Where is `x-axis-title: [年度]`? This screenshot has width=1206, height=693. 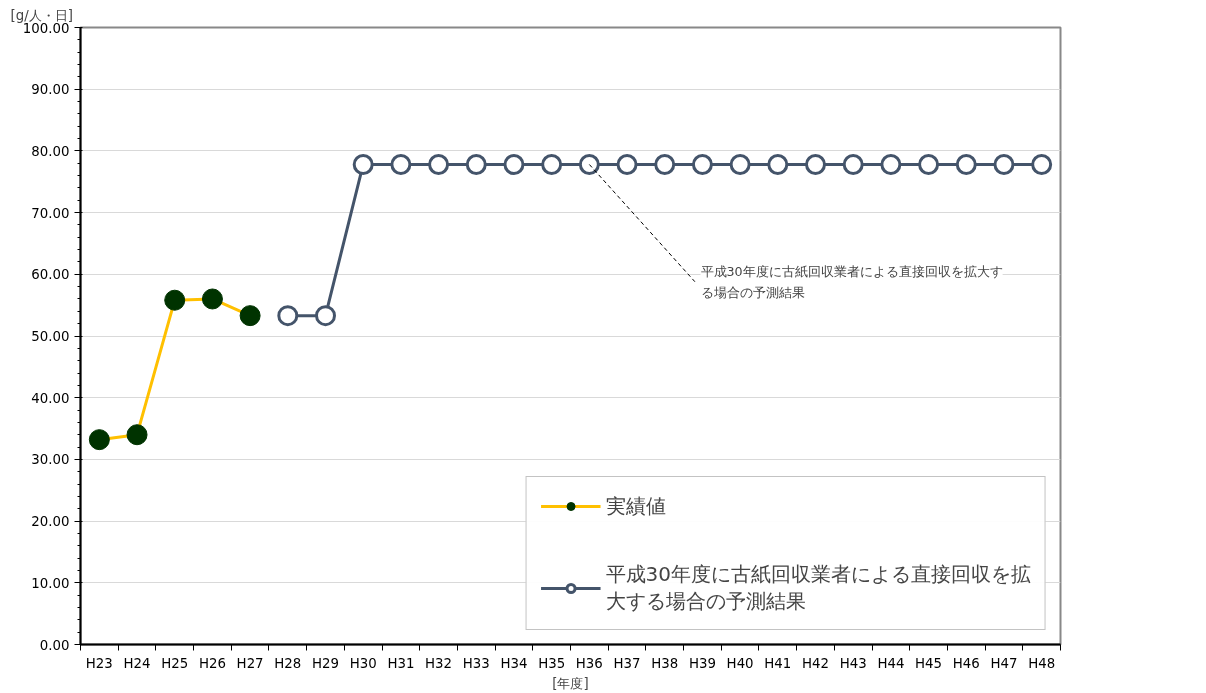 x-axis-title: [年度] is located at coordinates (570, 683).